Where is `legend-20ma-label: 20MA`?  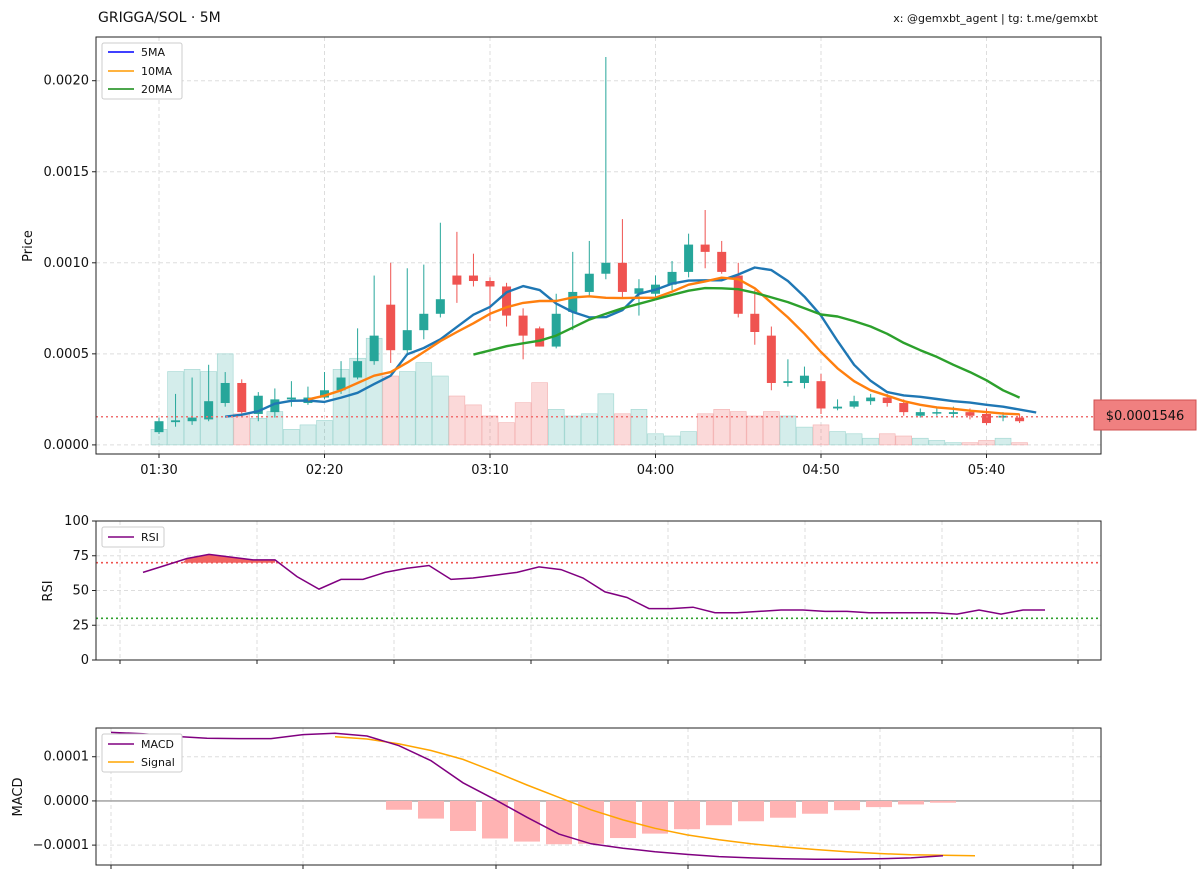 legend-20ma-label: 20MA is located at coordinates (156, 89).